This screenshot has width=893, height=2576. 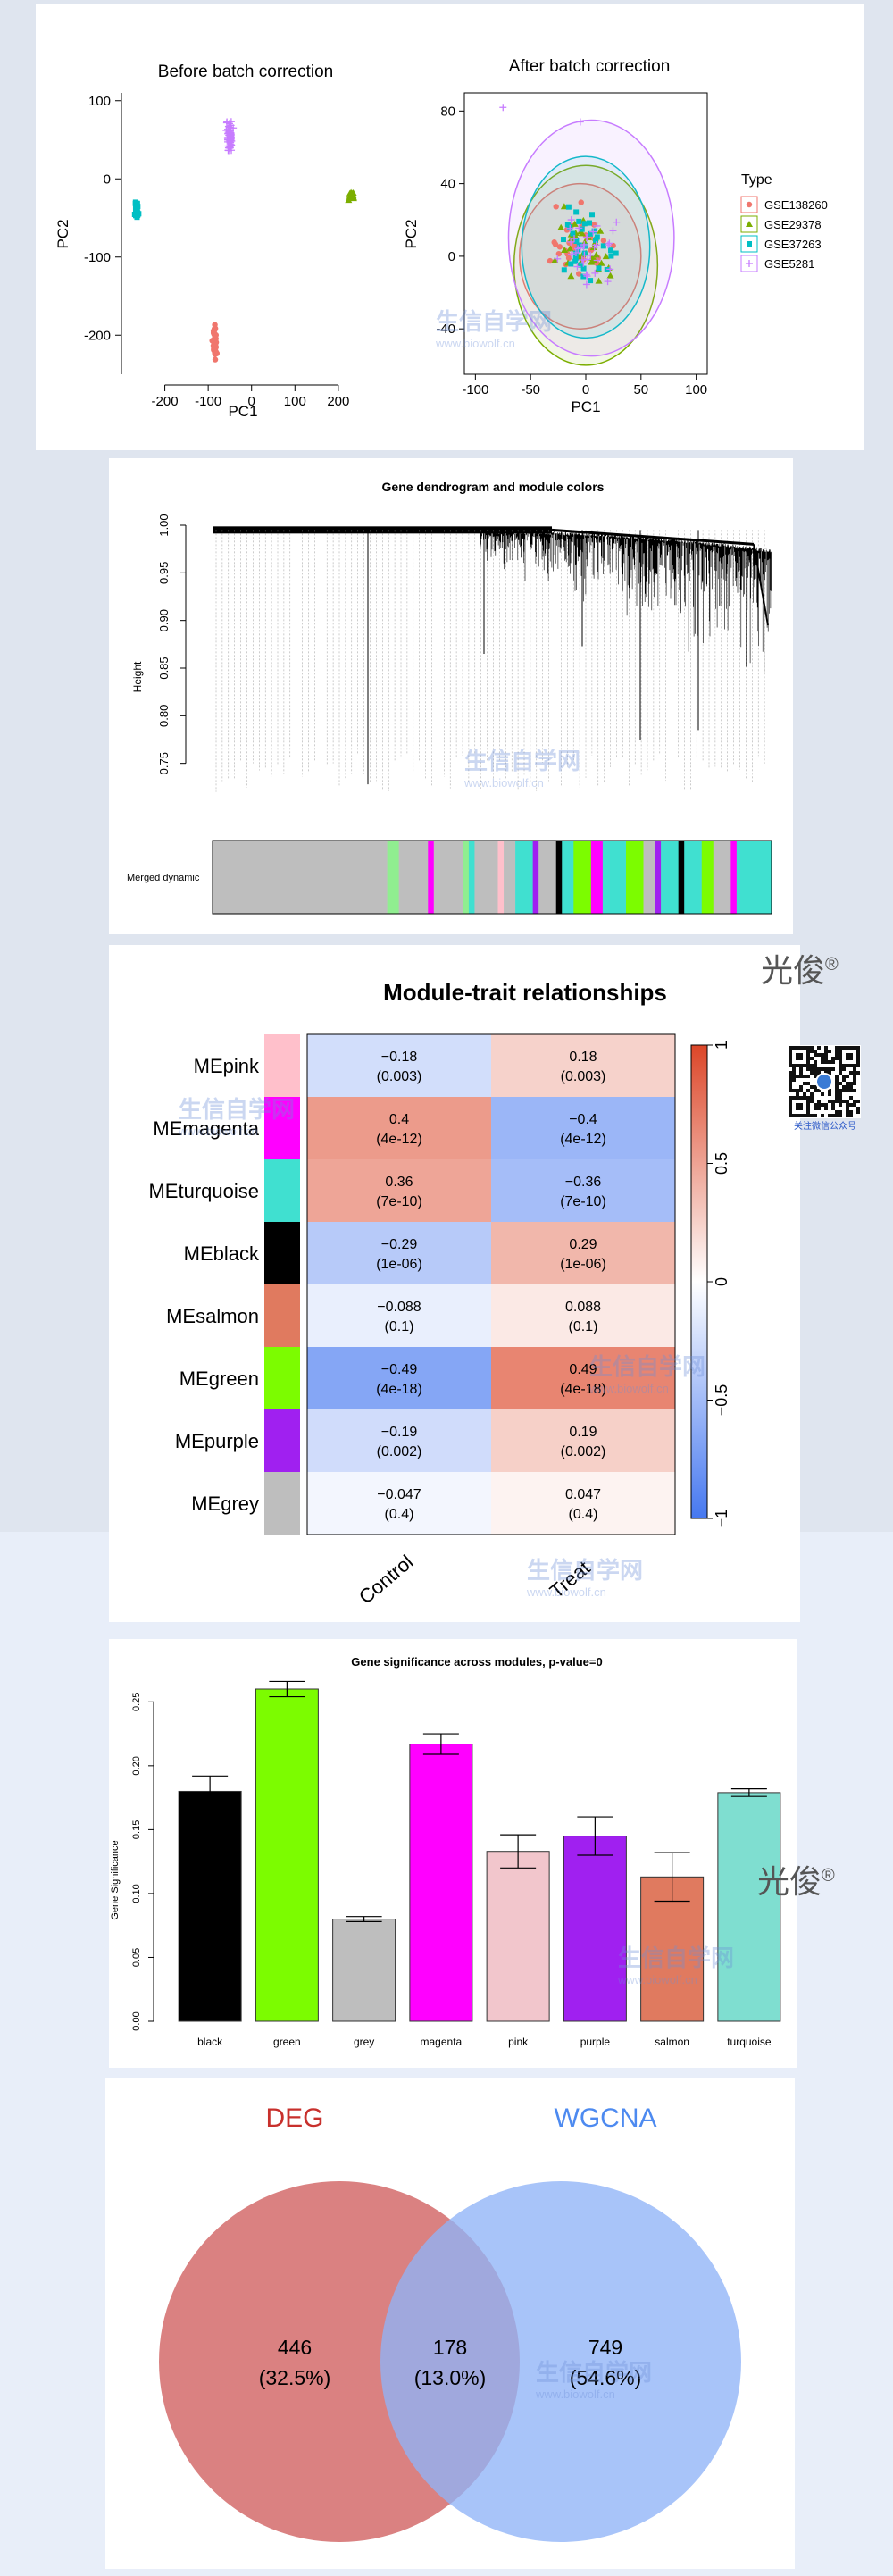 What do you see at coordinates (560, 2362) in the screenshot?
I see `venn-set-circle` at bounding box center [560, 2362].